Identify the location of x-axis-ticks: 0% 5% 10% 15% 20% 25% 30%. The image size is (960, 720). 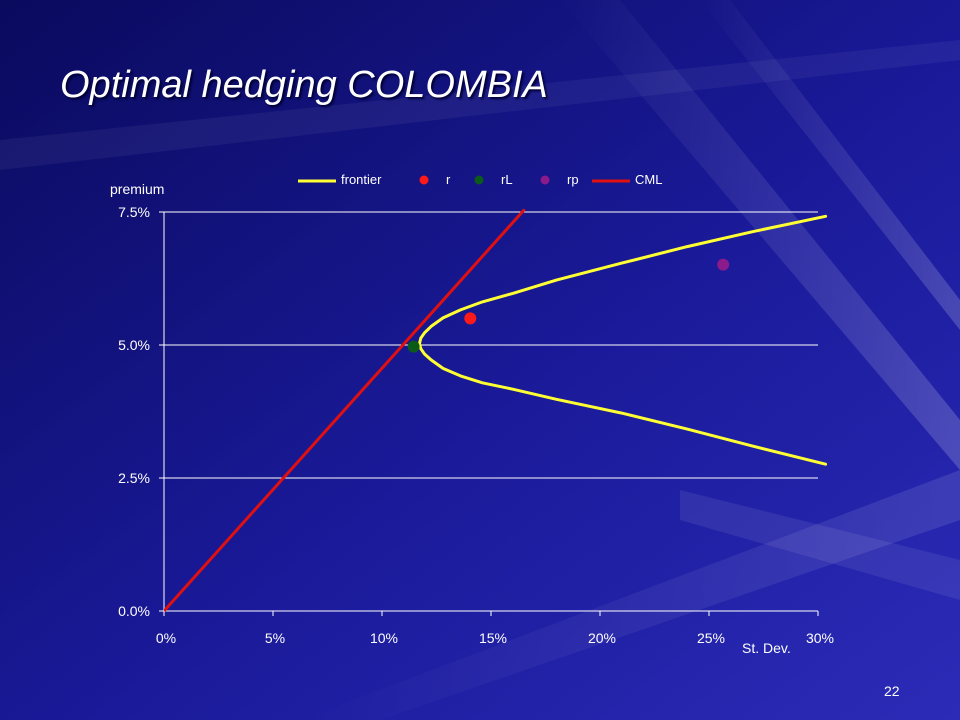
(495, 628).